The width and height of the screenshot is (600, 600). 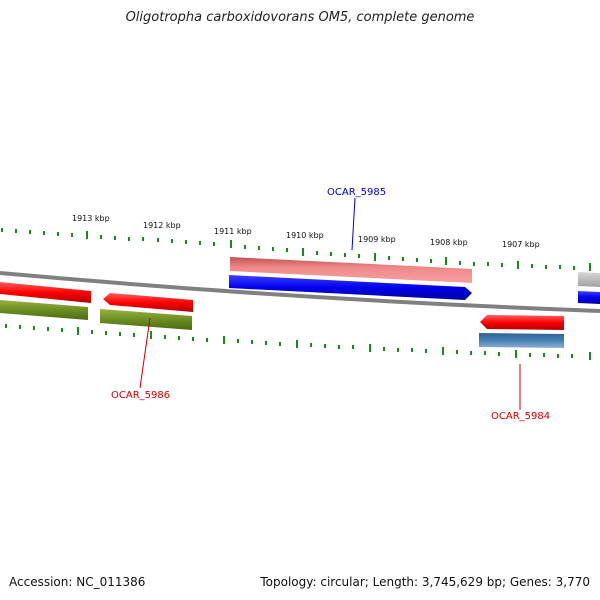 I want to click on tick-label: 1912 kbp, so click(x=162, y=225).